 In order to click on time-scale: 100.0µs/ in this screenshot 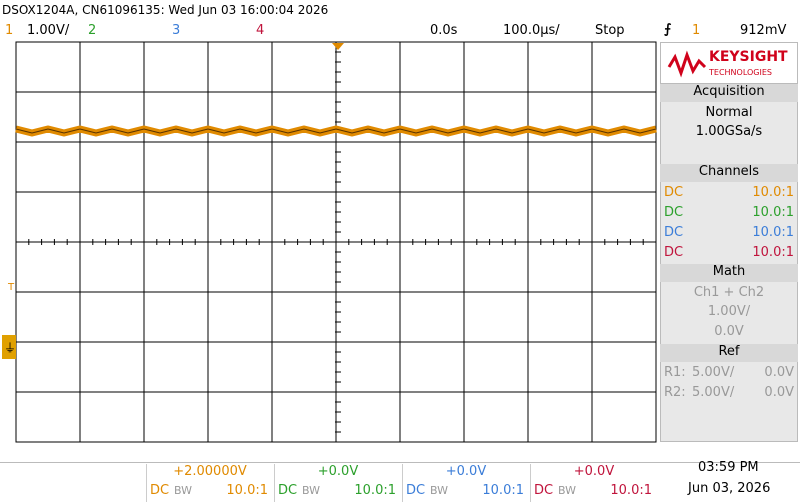, I will do `click(531, 30)`.